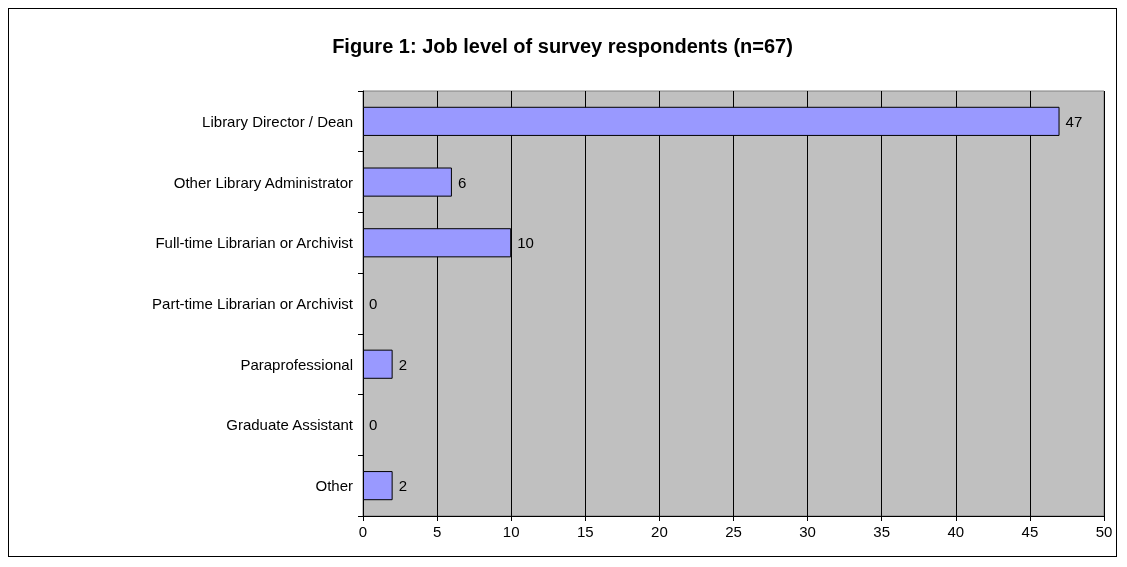 The image size is (1127, 567). What do you see at coordinates (1030, 531) in the screenshot?
I see `x-tick-label: 45` at bounding box center [1030, 531].